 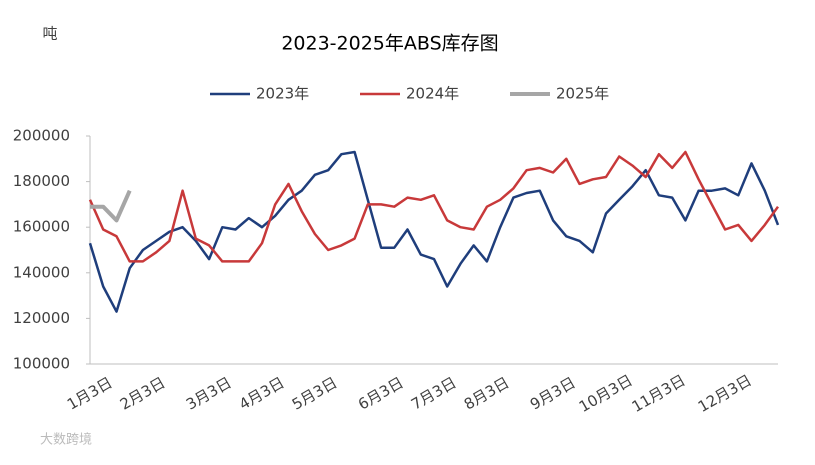 I want to click on x-tick-label: 3月3日, so click(x=209, y=393).